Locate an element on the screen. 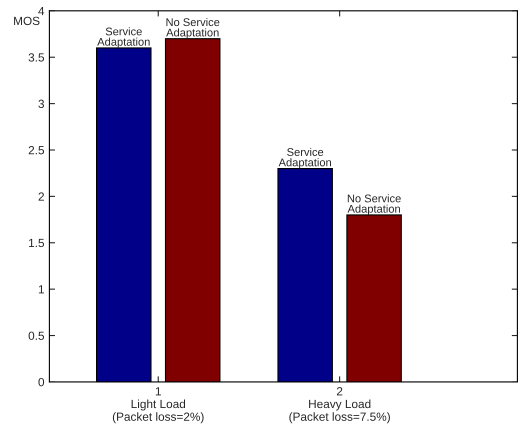 The image size is (520, 434). y-tick-label: 4 is located at coordinates (41, 11).